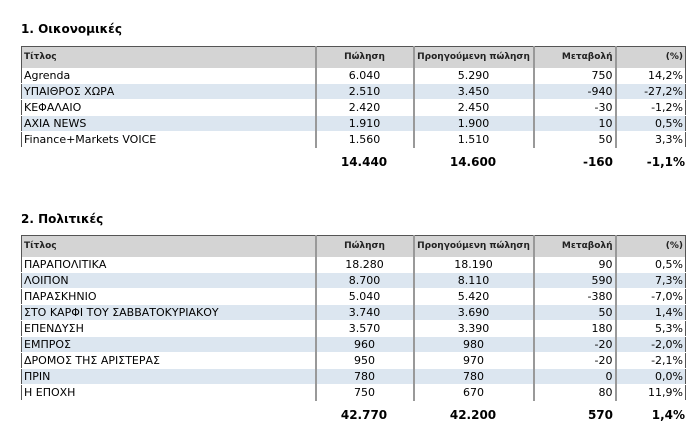  Describe the element at coordinates (473, 76) in the screenshot. I see `table-cell: 5.290` at that location.